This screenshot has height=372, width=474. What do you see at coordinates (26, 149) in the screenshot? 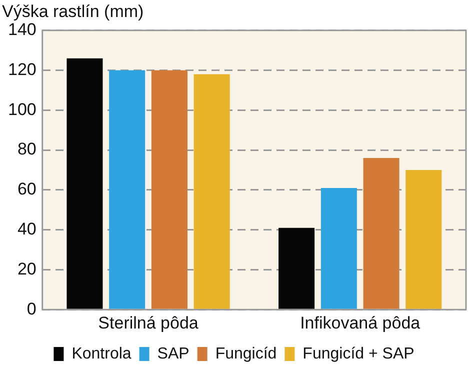
I see `y-tick-label: 80` at bounding box center [26, 149].